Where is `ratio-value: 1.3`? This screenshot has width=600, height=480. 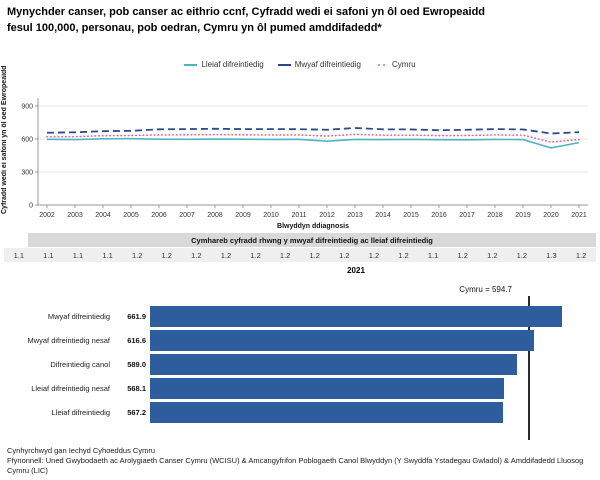
ratio-value: 1.3 is located at coordinates (551, 255).